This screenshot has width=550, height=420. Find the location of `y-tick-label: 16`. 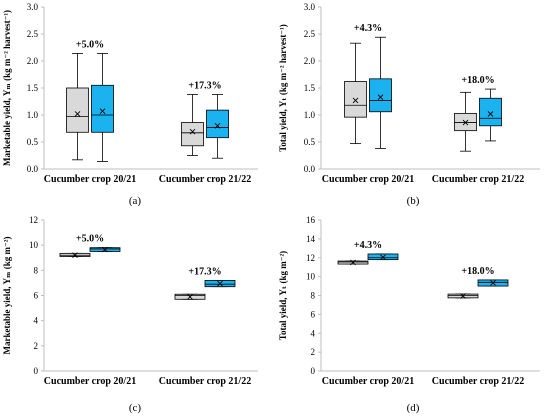

y-tick-label: 16 is located at coordinates (311, 220).